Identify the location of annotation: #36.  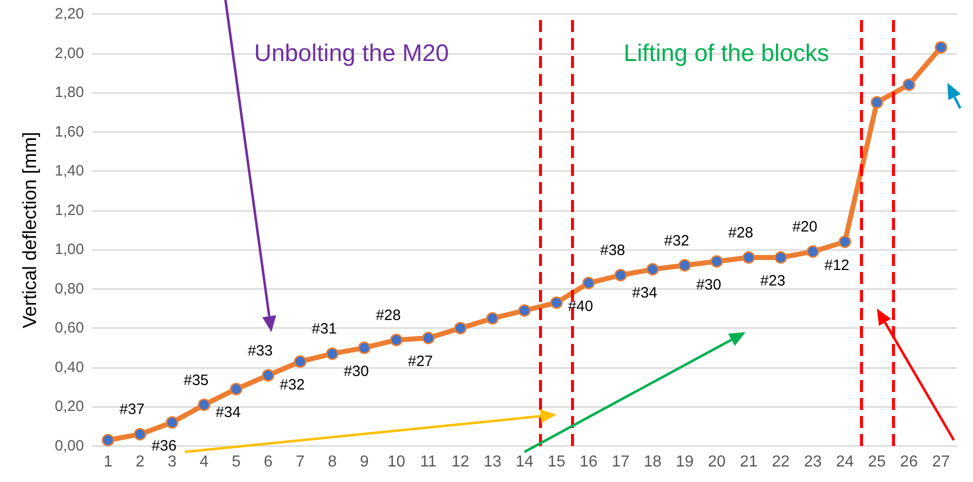
(164, 445).